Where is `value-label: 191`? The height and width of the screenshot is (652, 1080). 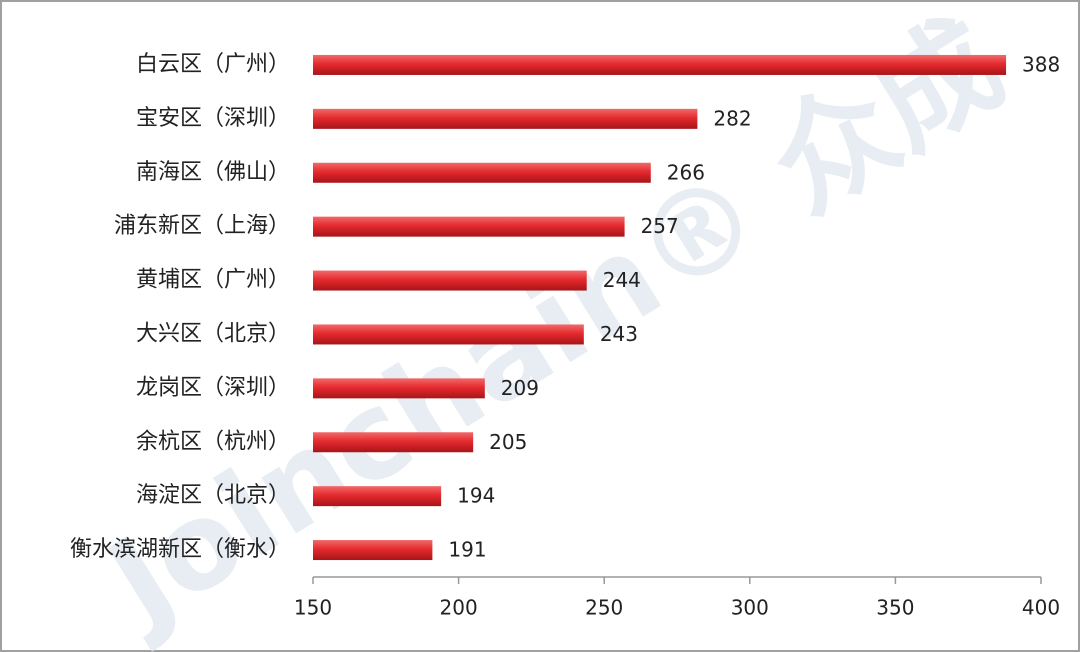 value-label: 191 is located at coordinates (467, 550).